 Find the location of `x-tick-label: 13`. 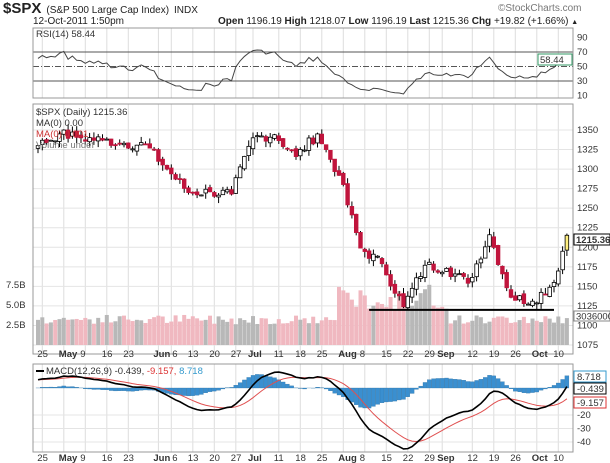

x-tick-label: 13 is located at coordinates (193, 458).